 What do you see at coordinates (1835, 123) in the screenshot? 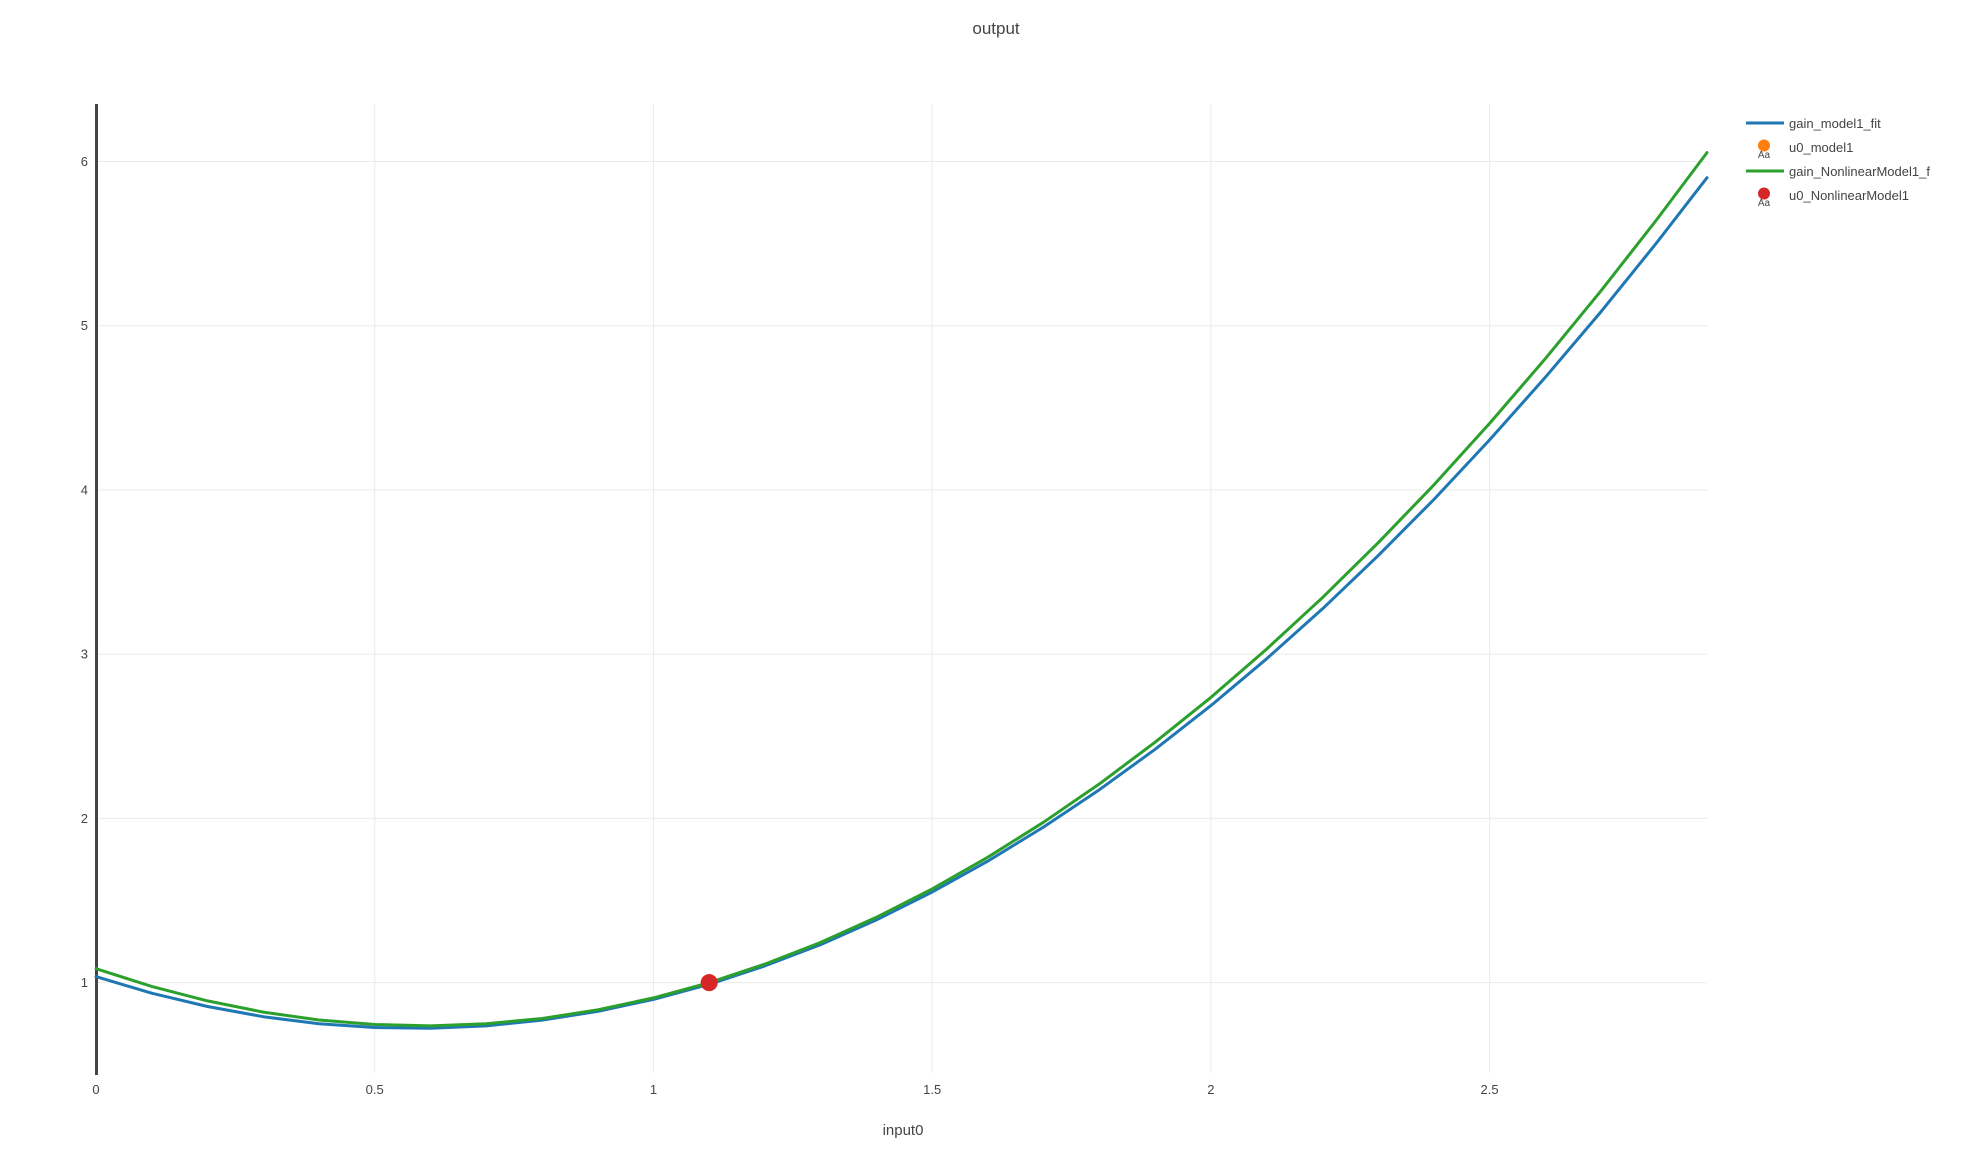
I see `legend-label: gain_model1_fit` at bounding box center [1835, 123].